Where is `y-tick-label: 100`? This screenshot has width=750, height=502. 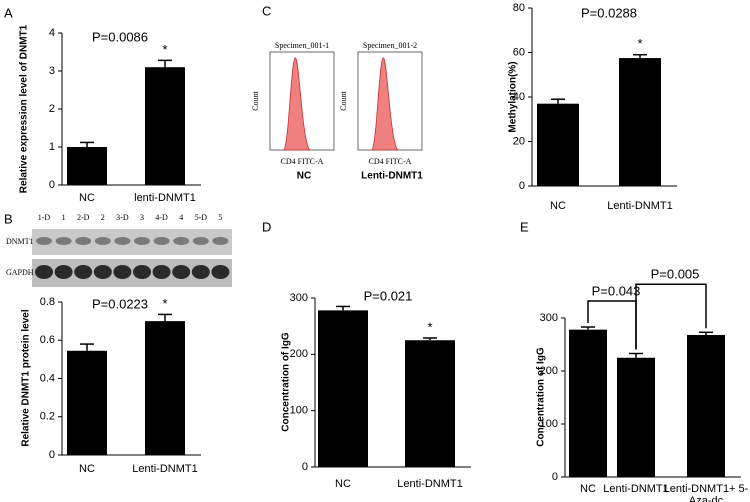 y-tick-label: 100 is located at coordinates (549, 424).